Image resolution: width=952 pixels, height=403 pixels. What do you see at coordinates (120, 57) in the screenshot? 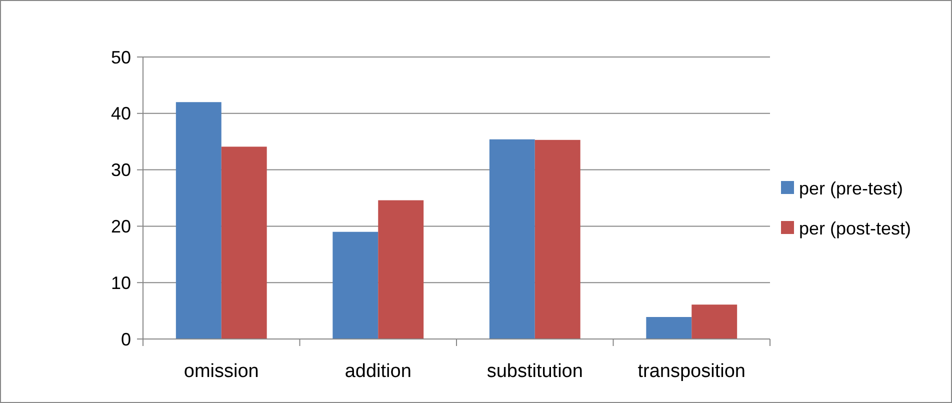
I see `y-tick-label: 50` at bounding box center [120, 57].